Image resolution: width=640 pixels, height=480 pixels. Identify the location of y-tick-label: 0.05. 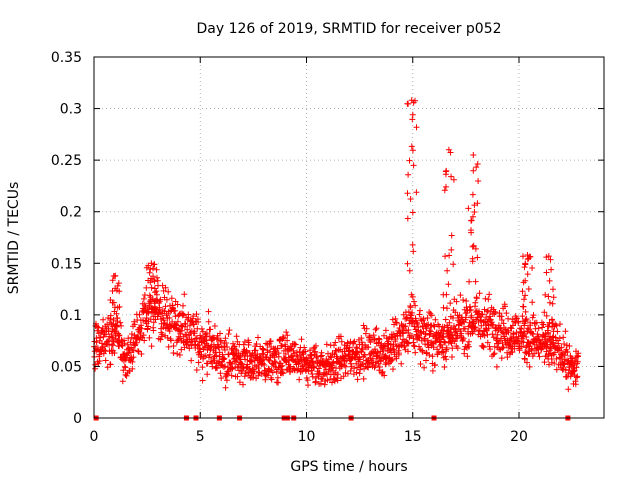
(66, 367).